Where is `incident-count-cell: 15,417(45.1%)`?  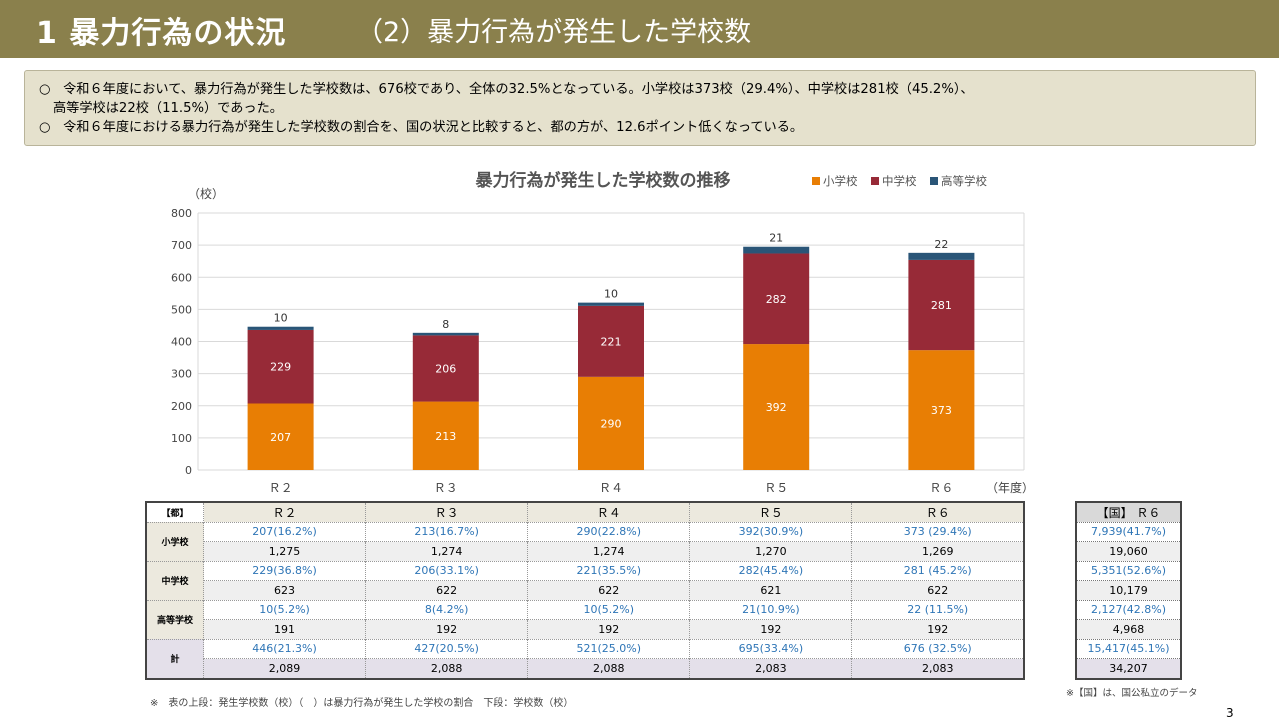 incident-count-cell: 15,417(45.1%) is located at coordinates (1128, 648).